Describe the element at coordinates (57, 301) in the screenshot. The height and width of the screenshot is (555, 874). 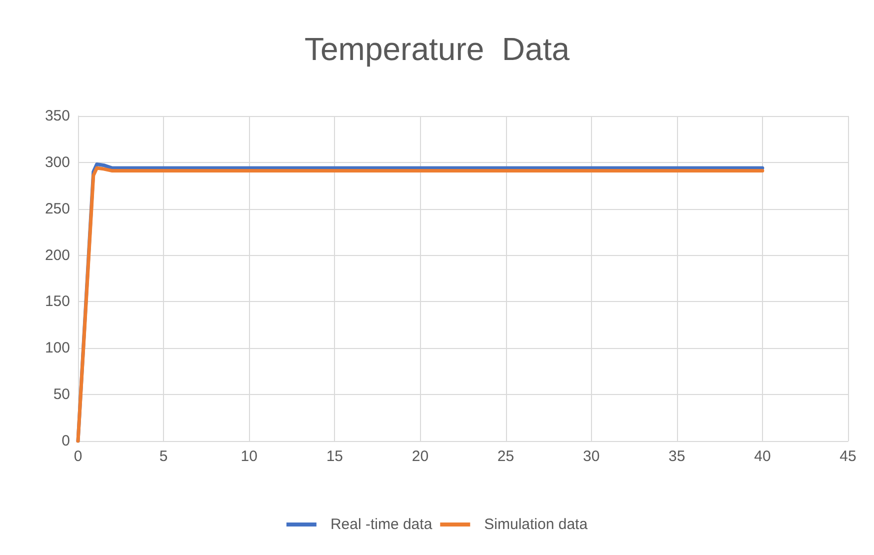
I see `y-tick-label: 150` at that location.